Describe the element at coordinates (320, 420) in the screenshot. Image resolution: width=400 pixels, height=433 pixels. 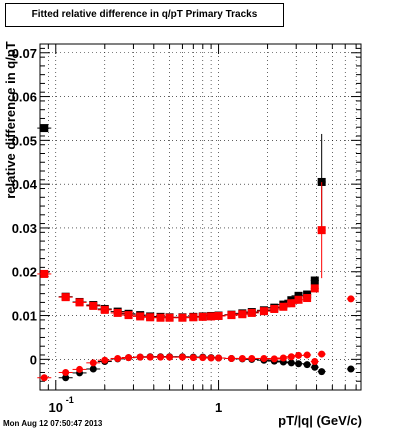
I see `x-axis-label: pT/|q| (GeV/c)` at that location.